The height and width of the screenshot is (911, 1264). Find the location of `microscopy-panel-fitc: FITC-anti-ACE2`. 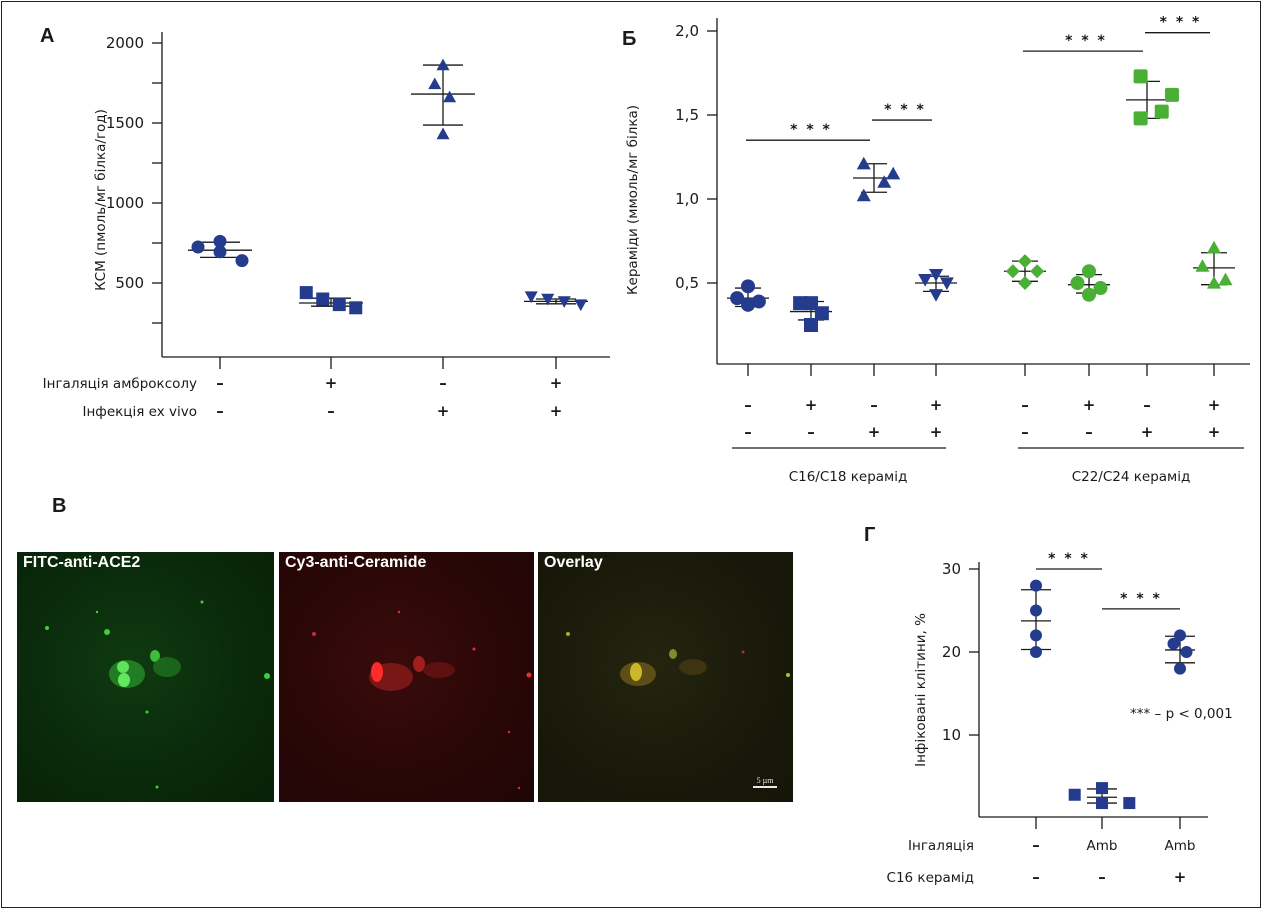

microscopy-panel-fitc: FITC-anti-ACE2 is located at coordinates (145, 677).